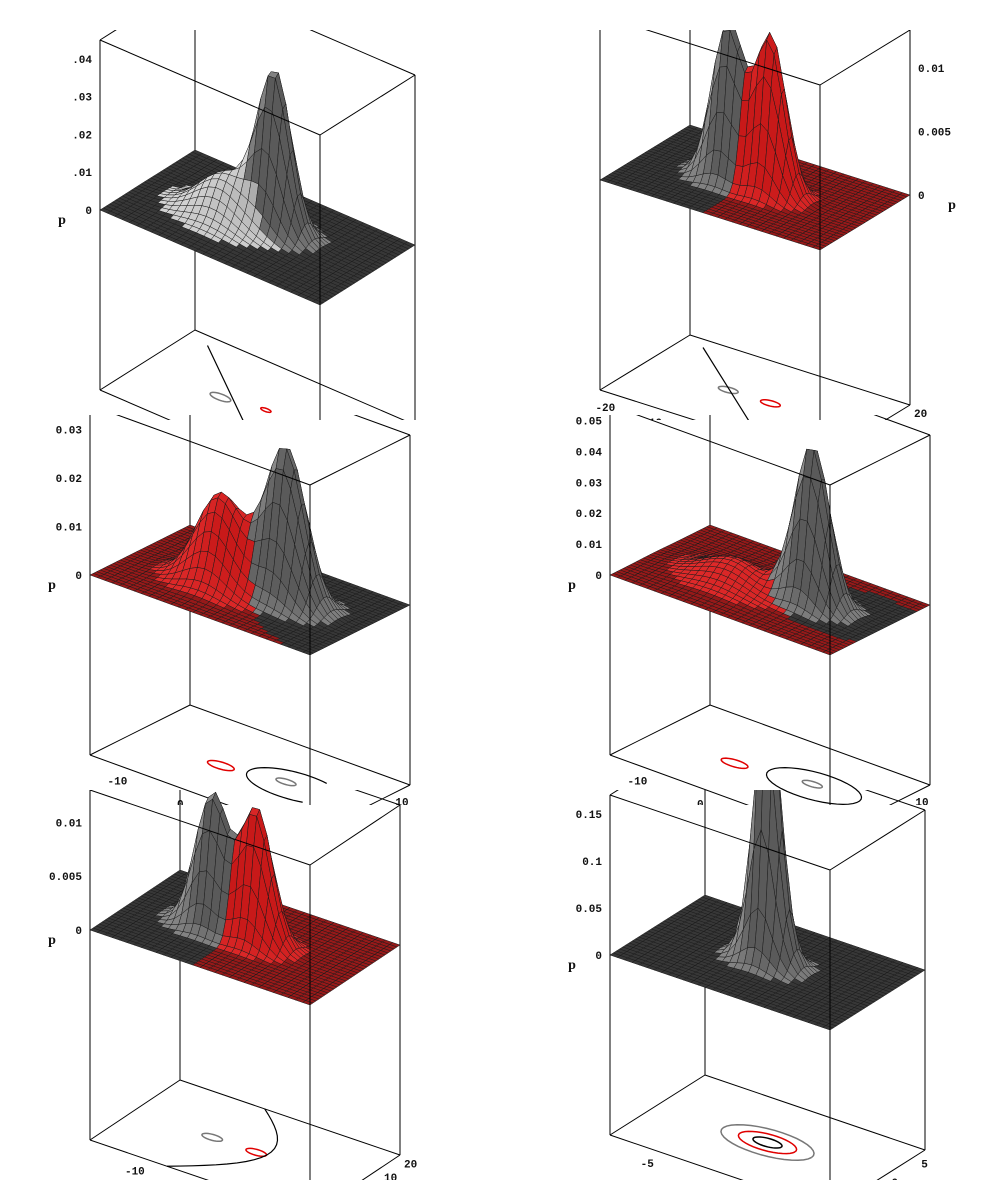 Image resolution: width=1000 pixels, height=1200 pixels. Describe the element at coordinates (82, 174) in the screenshot. I see `z-tick-label: .01` at that location.